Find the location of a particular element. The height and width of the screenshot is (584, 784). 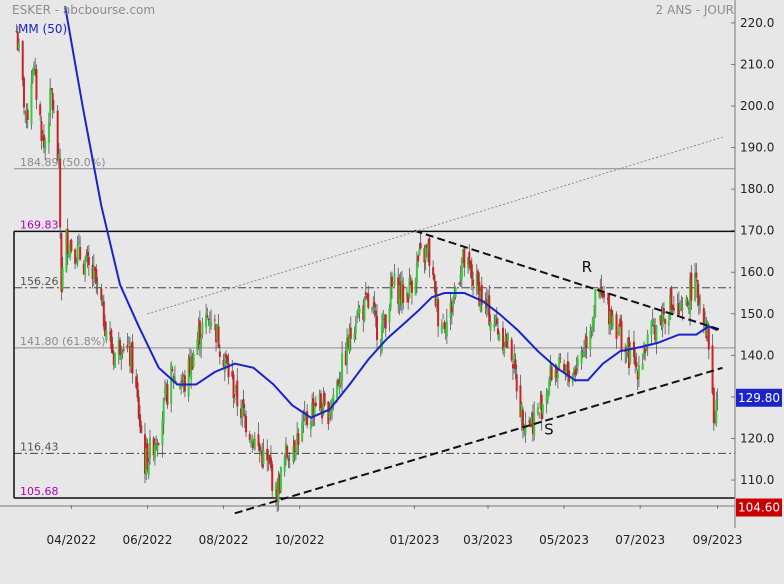

y-tick-label: 200.0 is located at coordinates (757, 106).